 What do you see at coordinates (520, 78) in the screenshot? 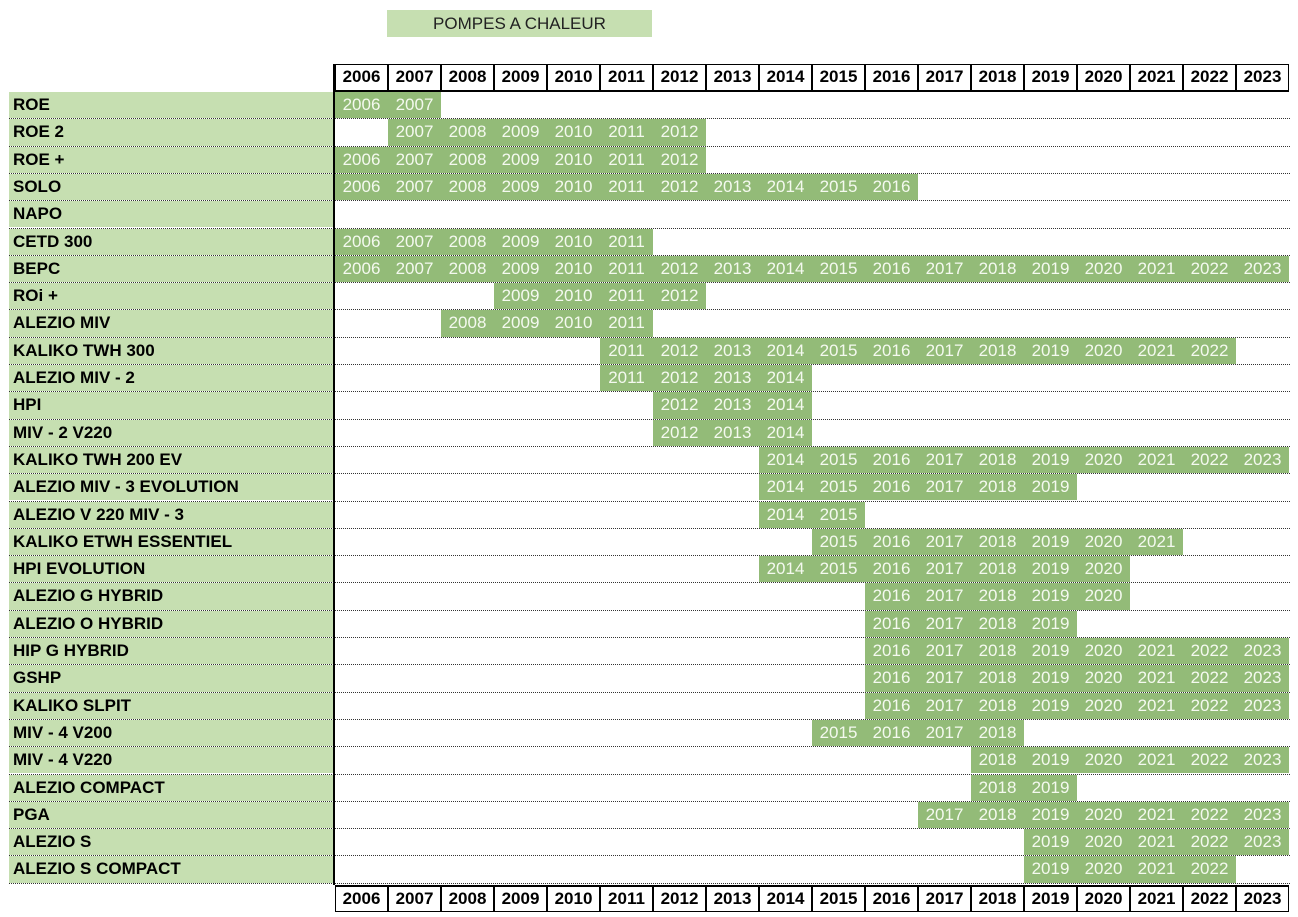
I see `header-year-top: 2009` at bounding box center [520, 78].